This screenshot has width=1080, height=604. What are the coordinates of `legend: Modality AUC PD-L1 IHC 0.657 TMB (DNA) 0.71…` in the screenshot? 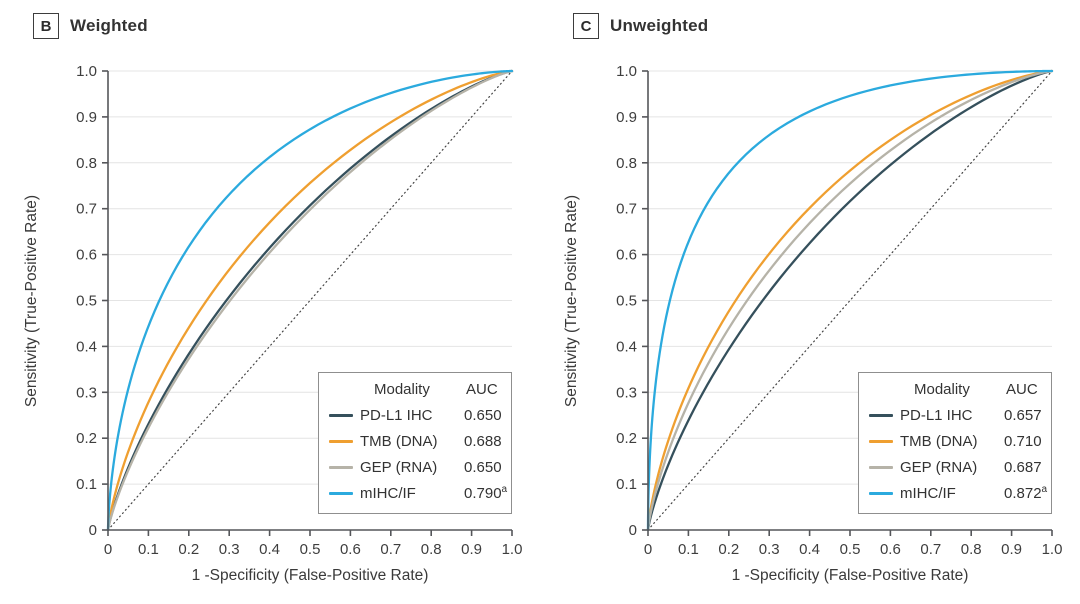 It's located at (955, 443).